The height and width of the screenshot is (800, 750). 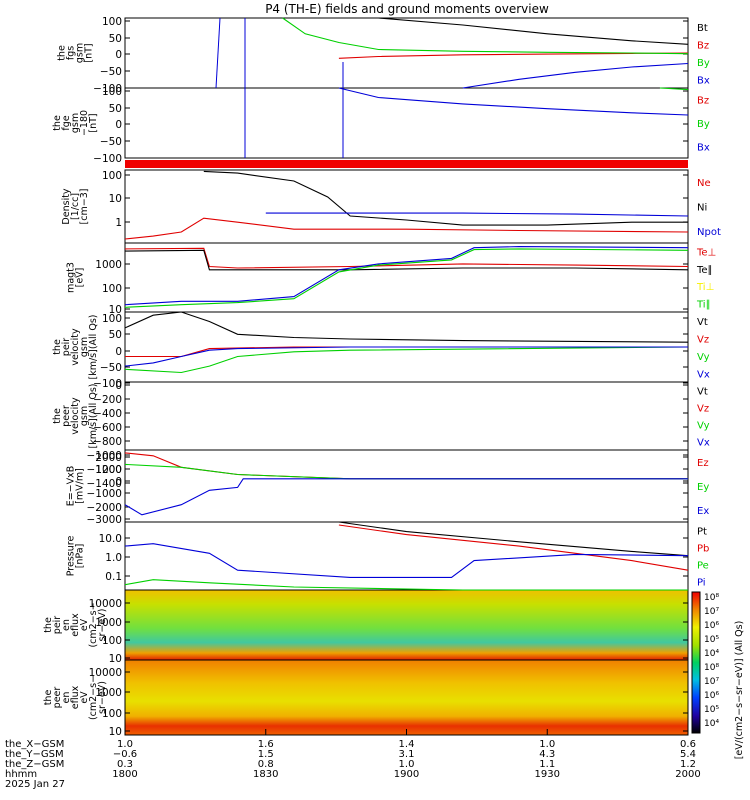 What do you see at coordinates (108, 458) in the screenshot?
I see `ytick-label-efield: 2000` at bounding box center [108, 458].